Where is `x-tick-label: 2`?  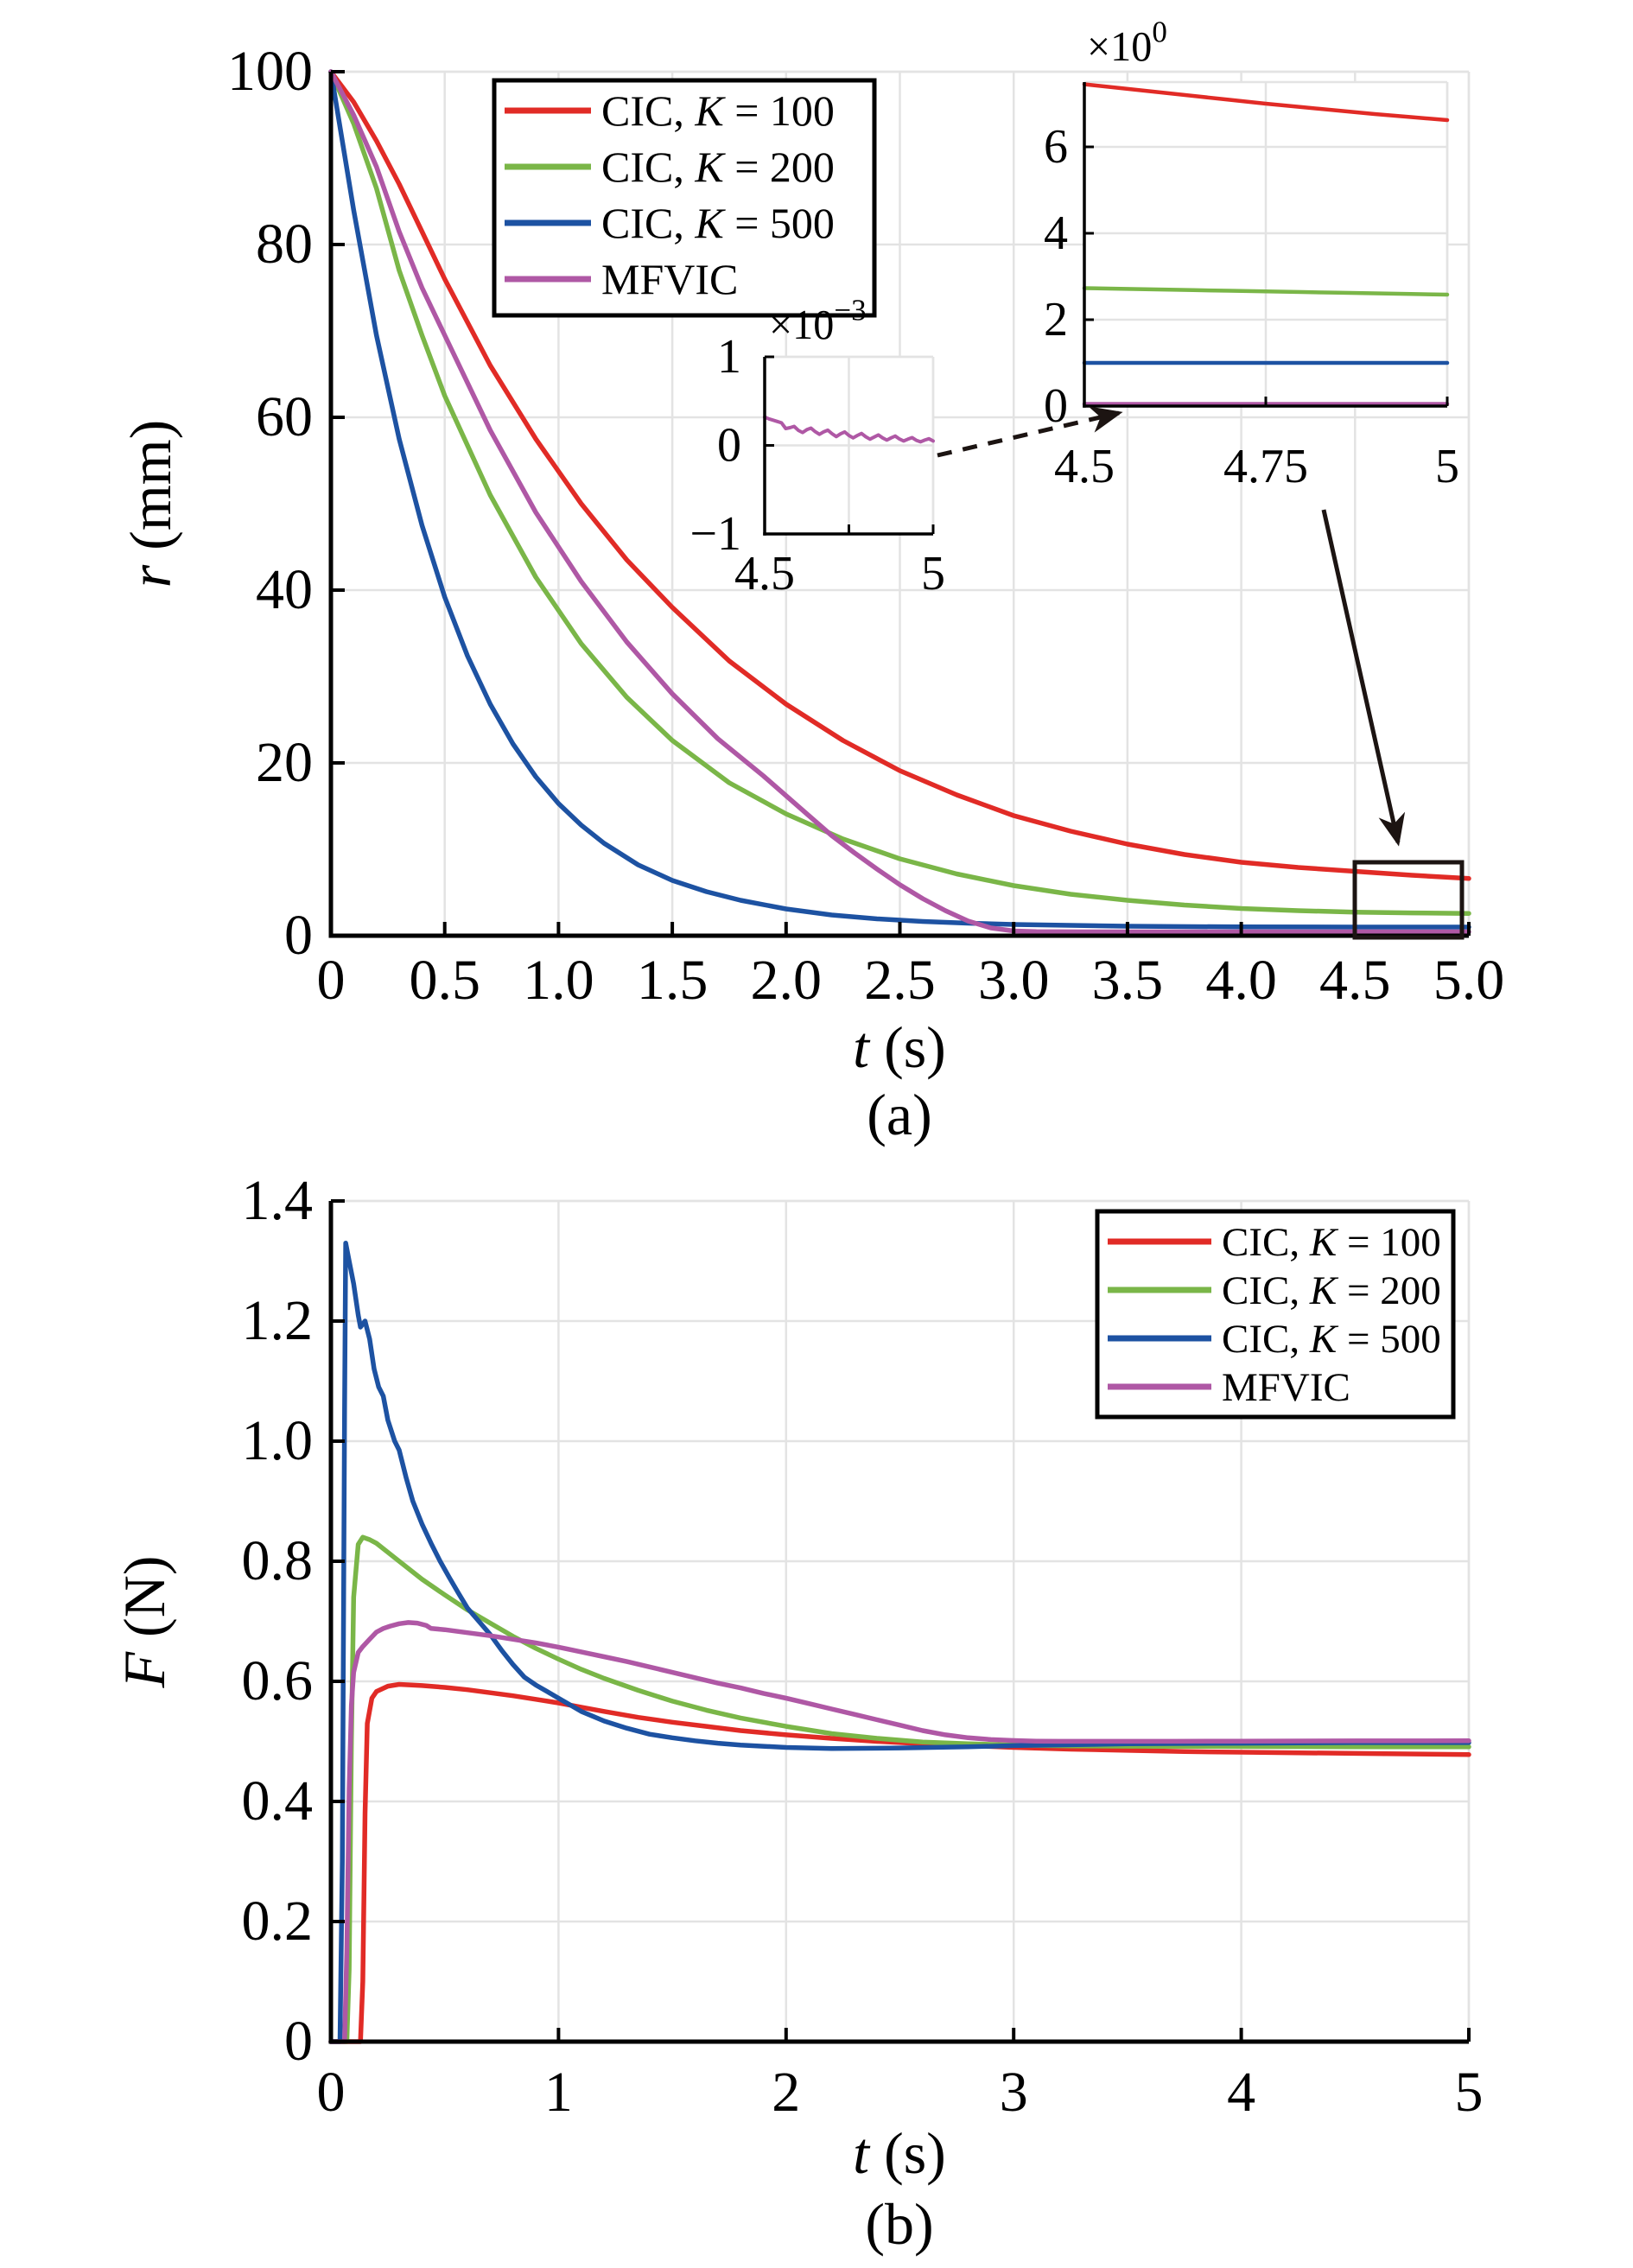 x-tick-label: 2 is located at coordinates (786, 2092).